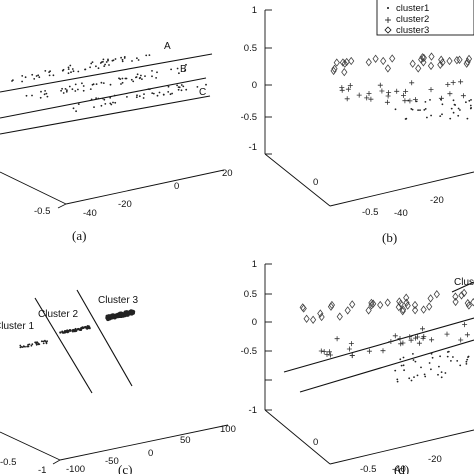 The height and width of the screenshot is (474, 474). What do you see at coordinates (388, 20) in the screenshot?
I see `legend-plus-marker` at bounding box center [388, 20].